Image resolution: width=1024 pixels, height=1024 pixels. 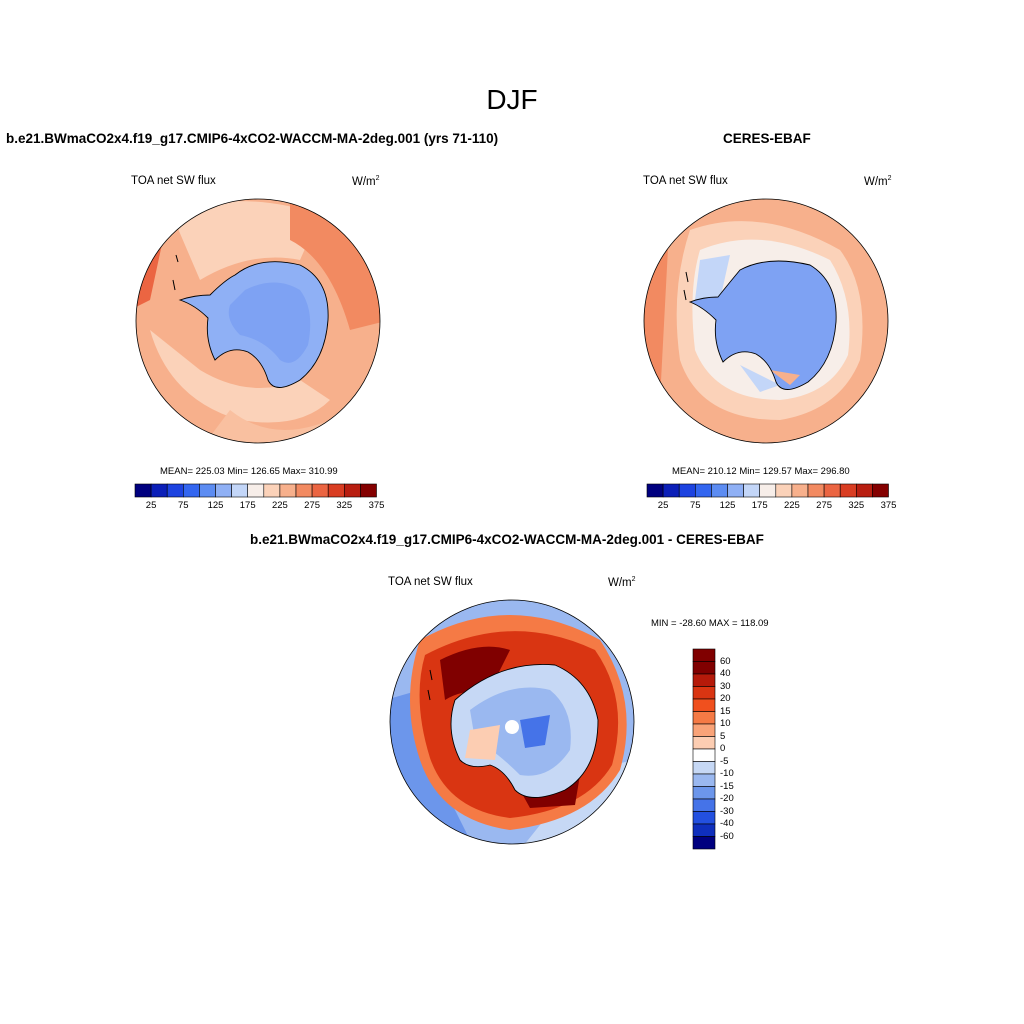 I want to click on obs-colorbar-boxes, so click(x=767, y=490).